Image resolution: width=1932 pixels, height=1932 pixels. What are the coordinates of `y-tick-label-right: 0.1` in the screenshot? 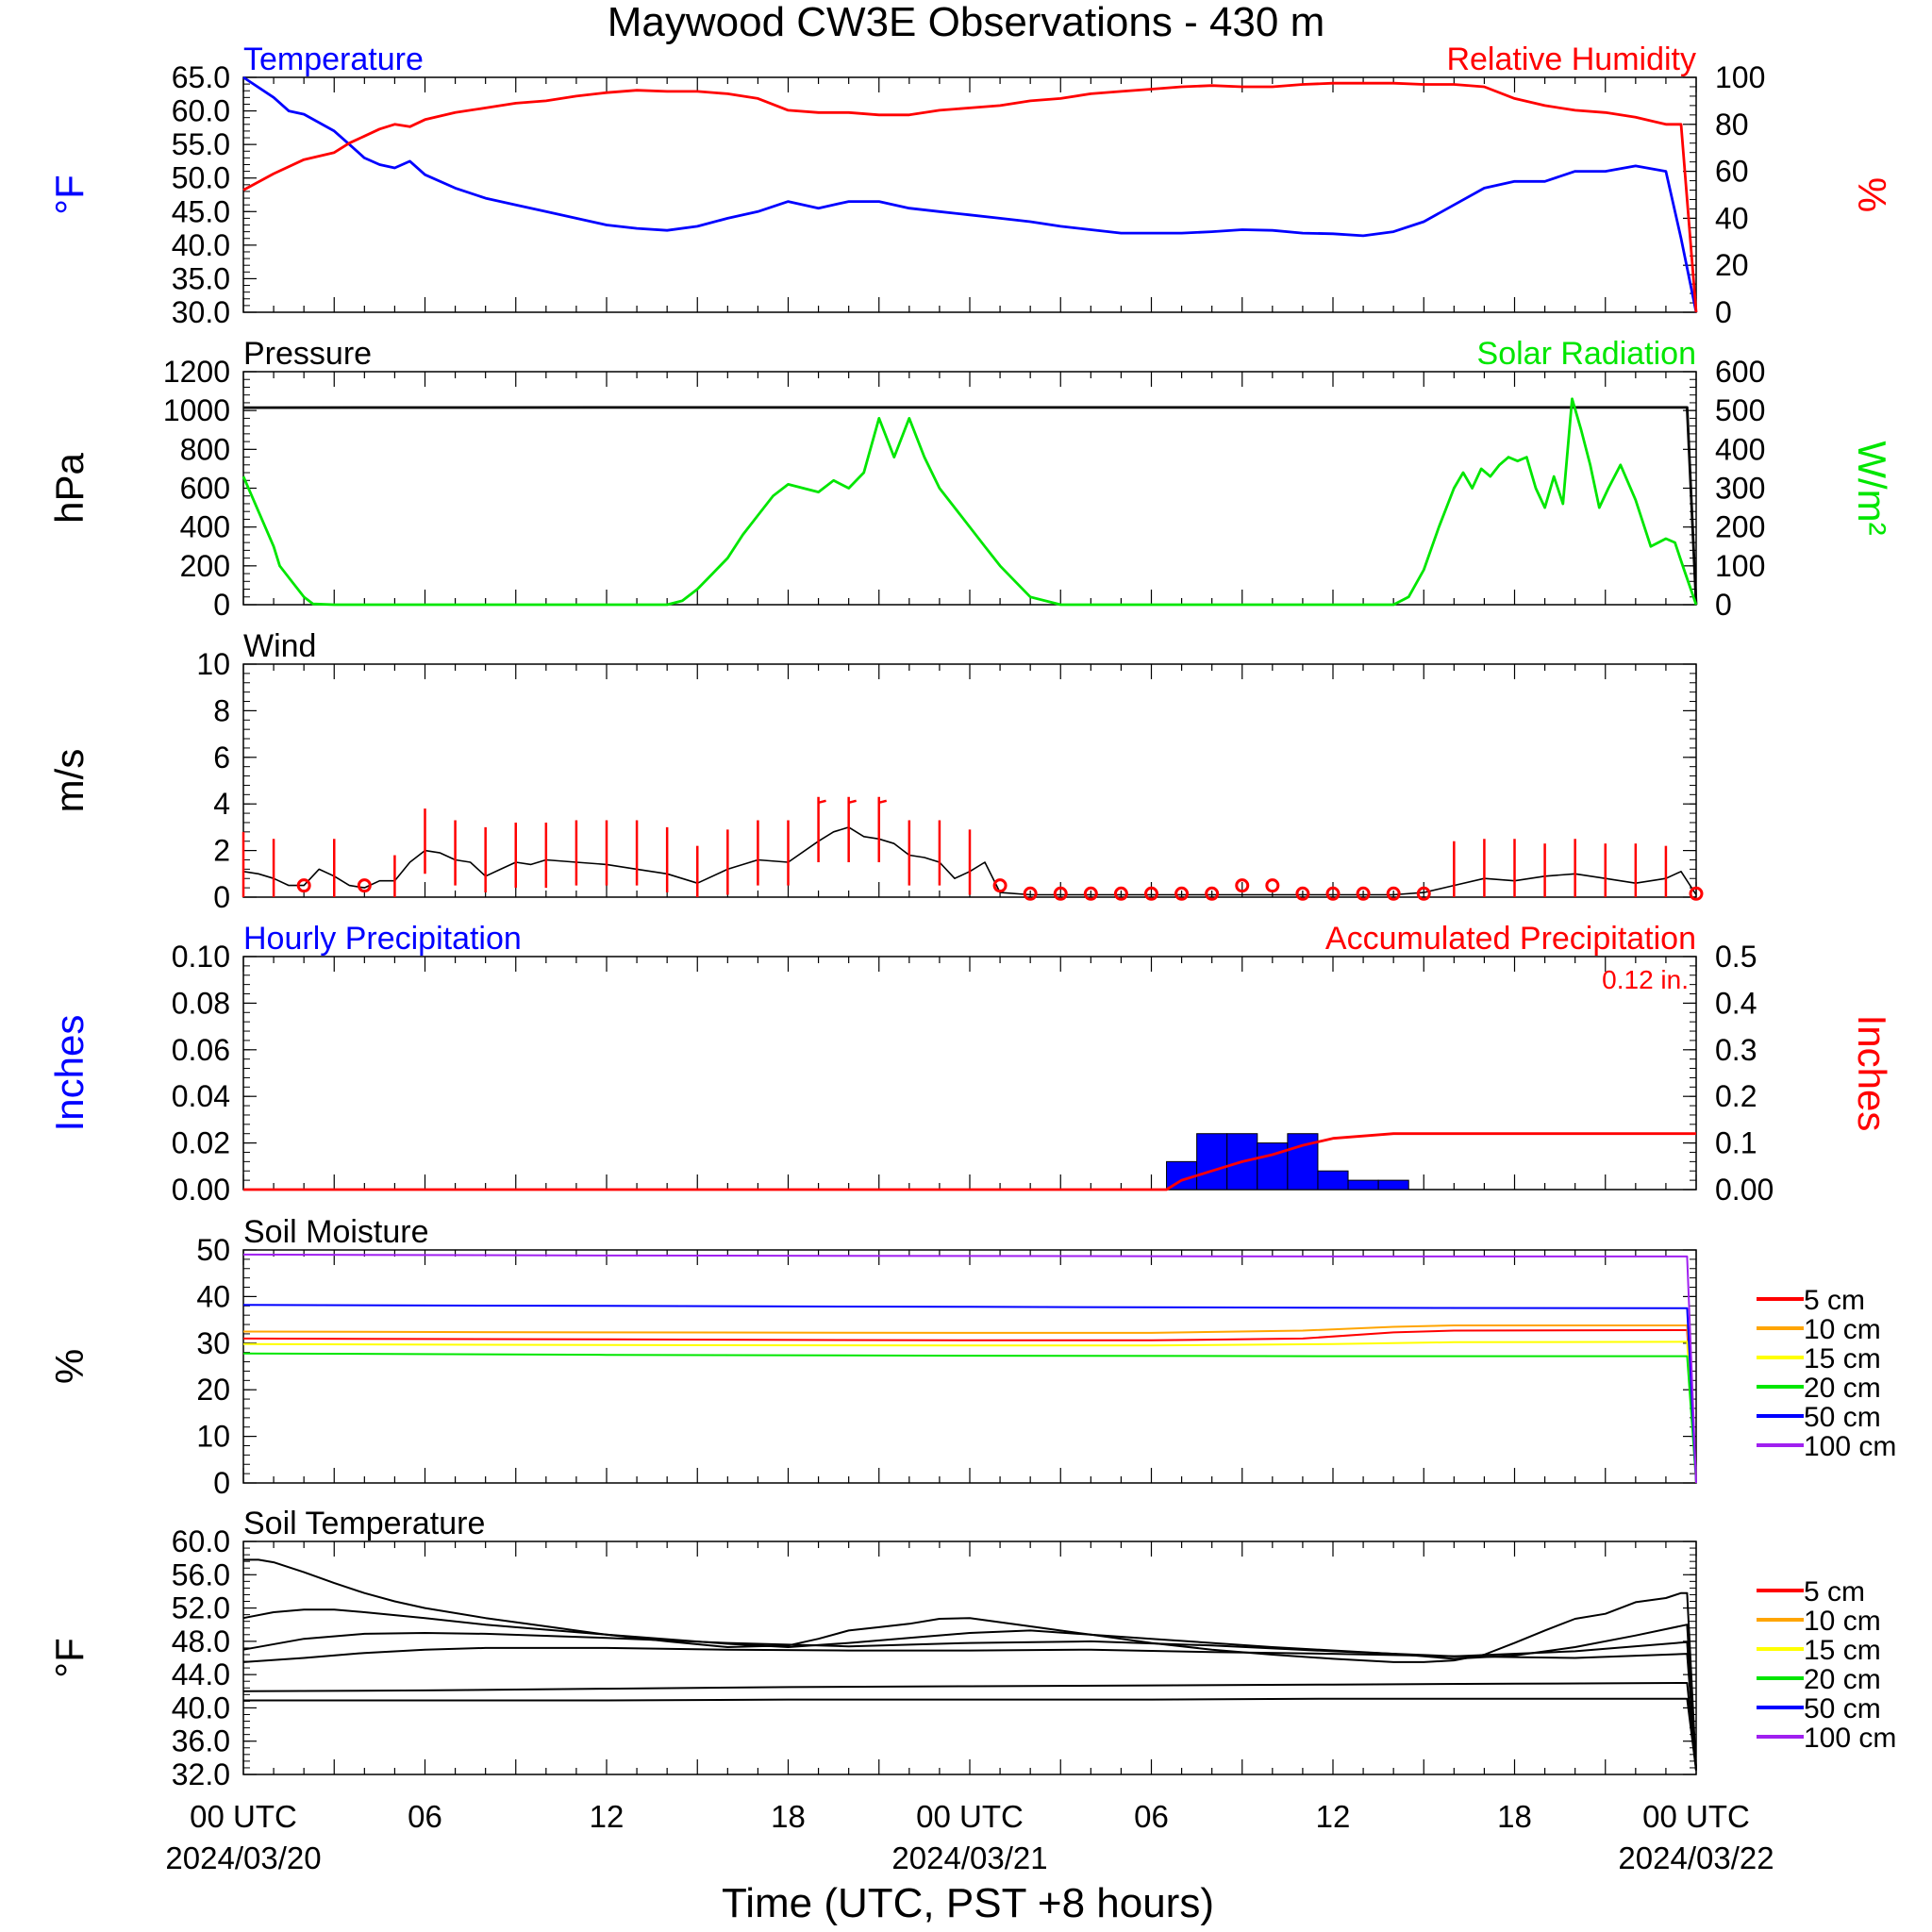 It's located at (1736, 1143).